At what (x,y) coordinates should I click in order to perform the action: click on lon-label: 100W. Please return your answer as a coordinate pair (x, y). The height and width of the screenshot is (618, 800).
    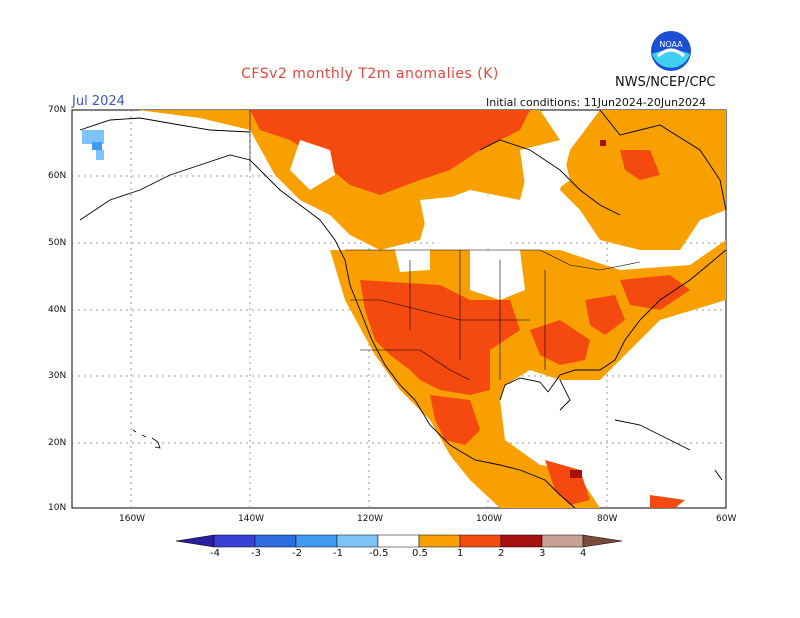
    Looking at the image, I should click on (489, 519).